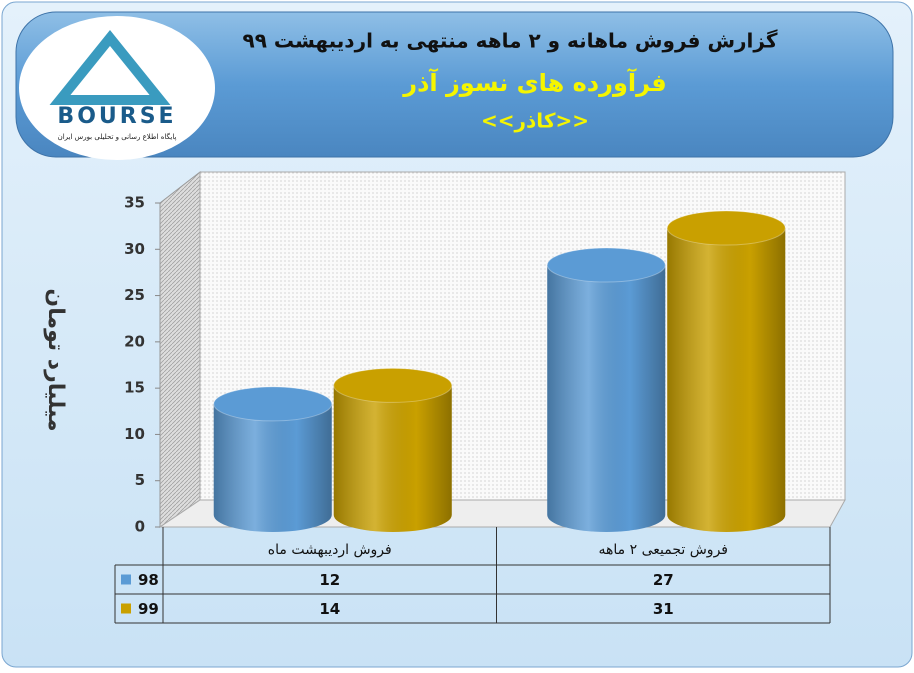  What do you see at coordinates (535, 121) in the screenshot?
I see `annotation: <<کاذر>>` at bounding box center [535, 121].